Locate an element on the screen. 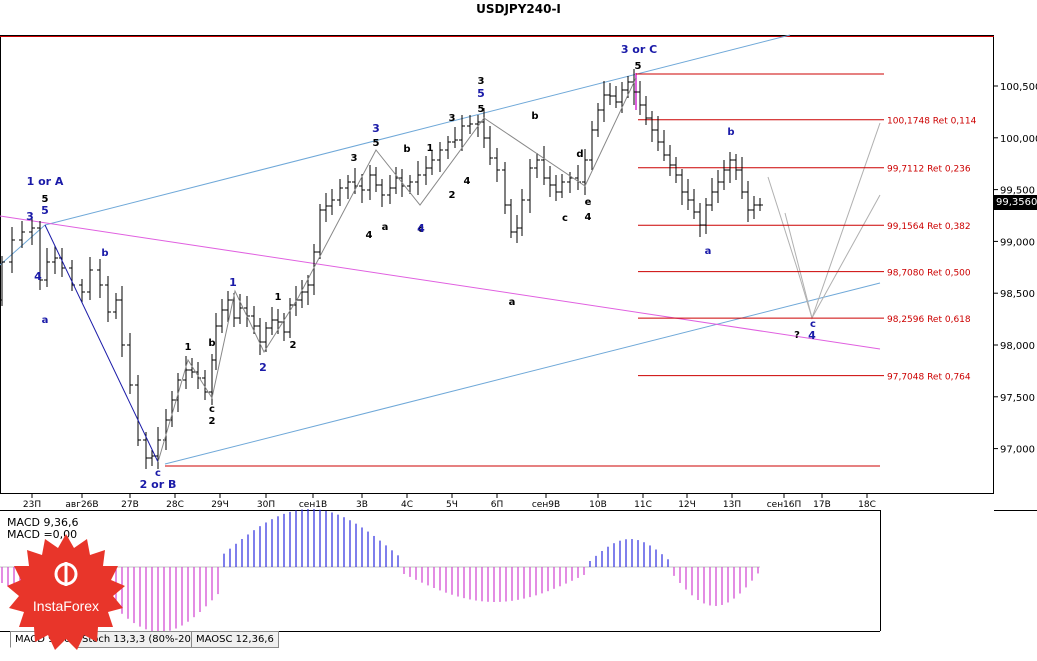  x-tick-label-10: 6П is located at coordinates (497, 505).